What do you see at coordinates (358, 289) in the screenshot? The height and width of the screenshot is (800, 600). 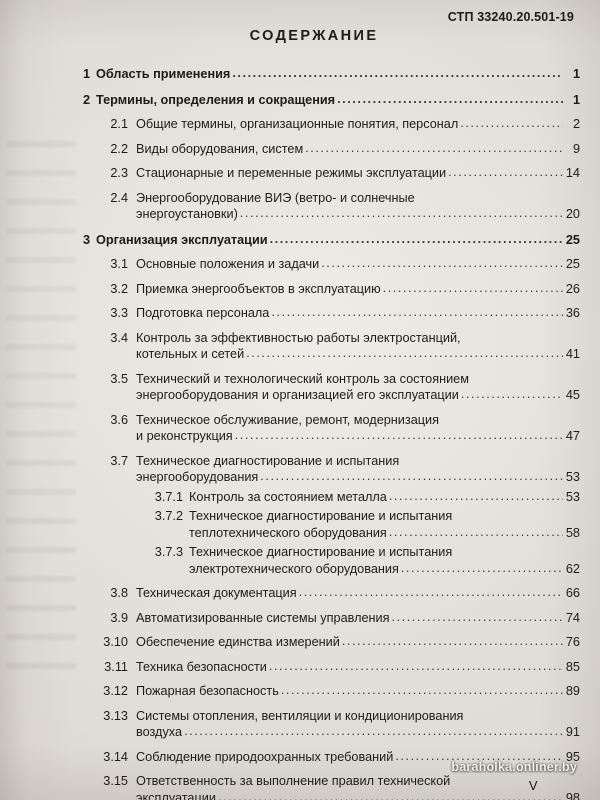 I see `toc-entry-body: Приемка энергообъектов в эксплуатацию 26` at bounding box center [358, 289].